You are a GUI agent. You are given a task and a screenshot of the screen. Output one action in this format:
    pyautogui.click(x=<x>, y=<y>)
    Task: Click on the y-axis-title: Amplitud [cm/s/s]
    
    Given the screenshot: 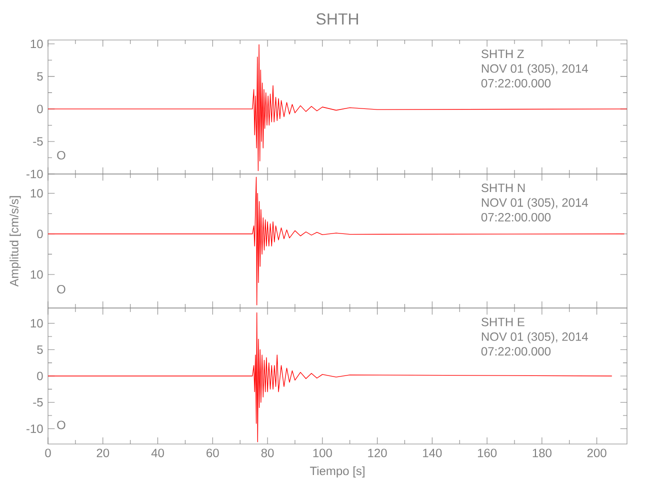 What is the action you would take?
    pyautogui.click(x=15, y=241)
    